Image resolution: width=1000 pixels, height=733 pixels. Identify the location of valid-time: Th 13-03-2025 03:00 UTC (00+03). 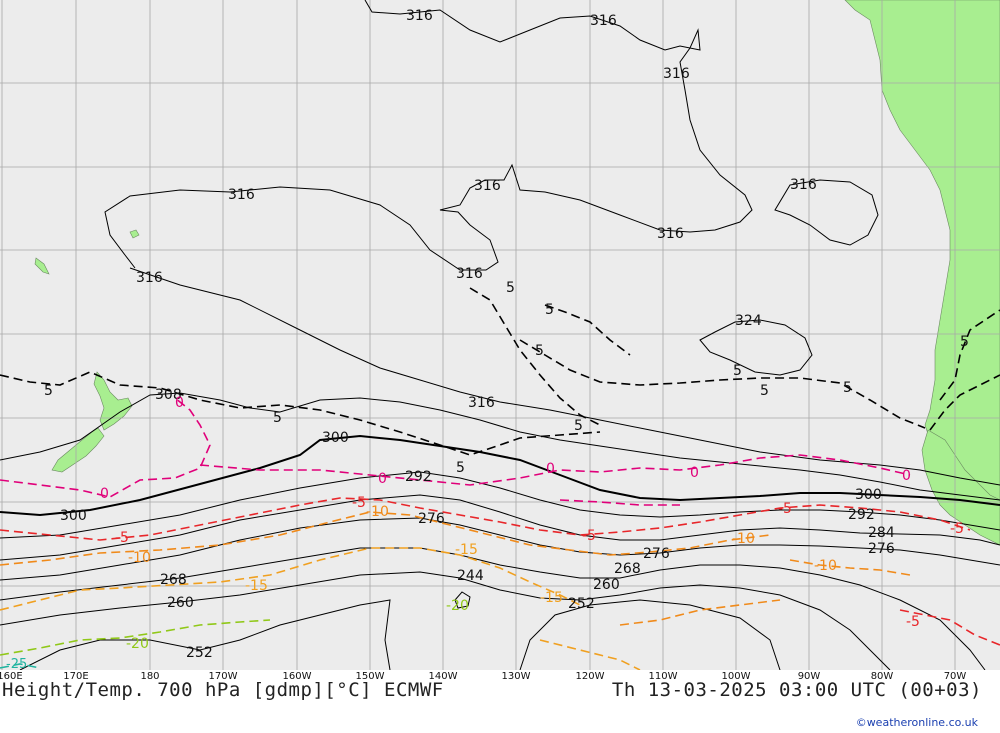
(796, 690).